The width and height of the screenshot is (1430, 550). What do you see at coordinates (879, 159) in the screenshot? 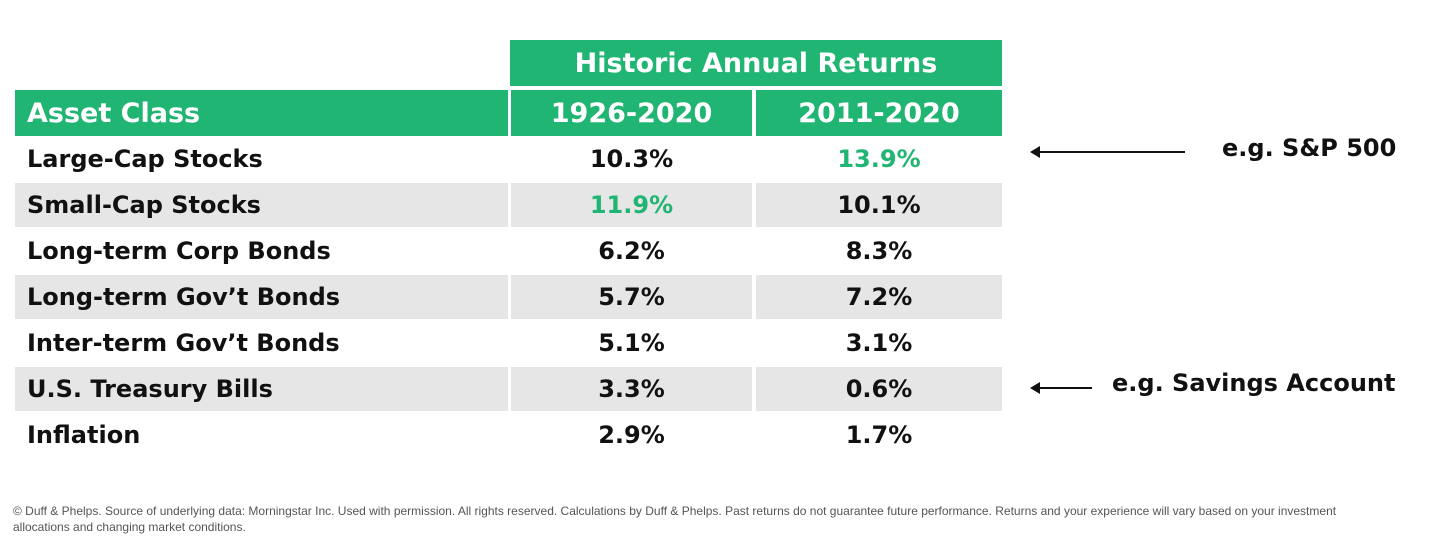
I see `cell-2011-2020: 13.9%` at bounding box center [879, 159].